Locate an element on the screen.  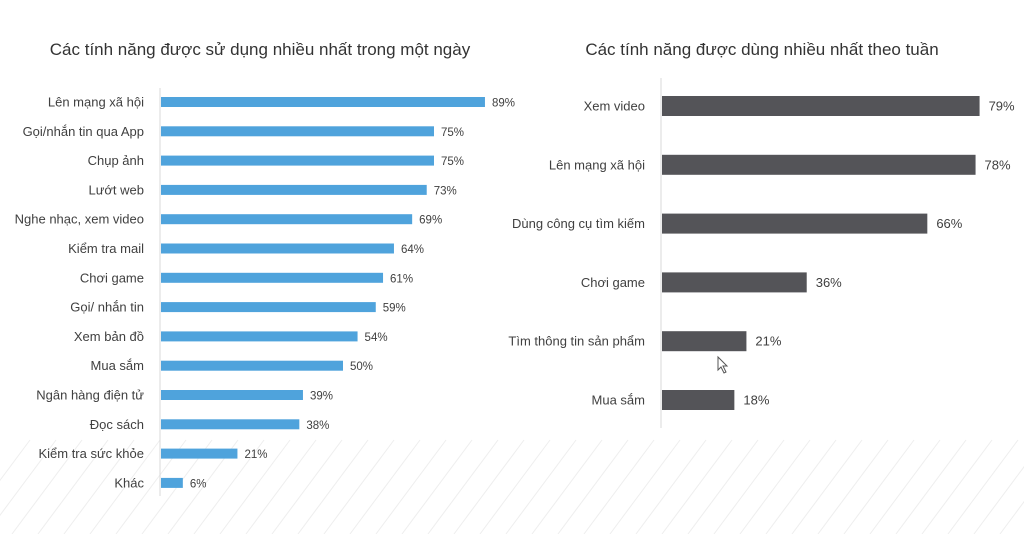
mouse-cursor-icon is located at coordinates (723, 364).